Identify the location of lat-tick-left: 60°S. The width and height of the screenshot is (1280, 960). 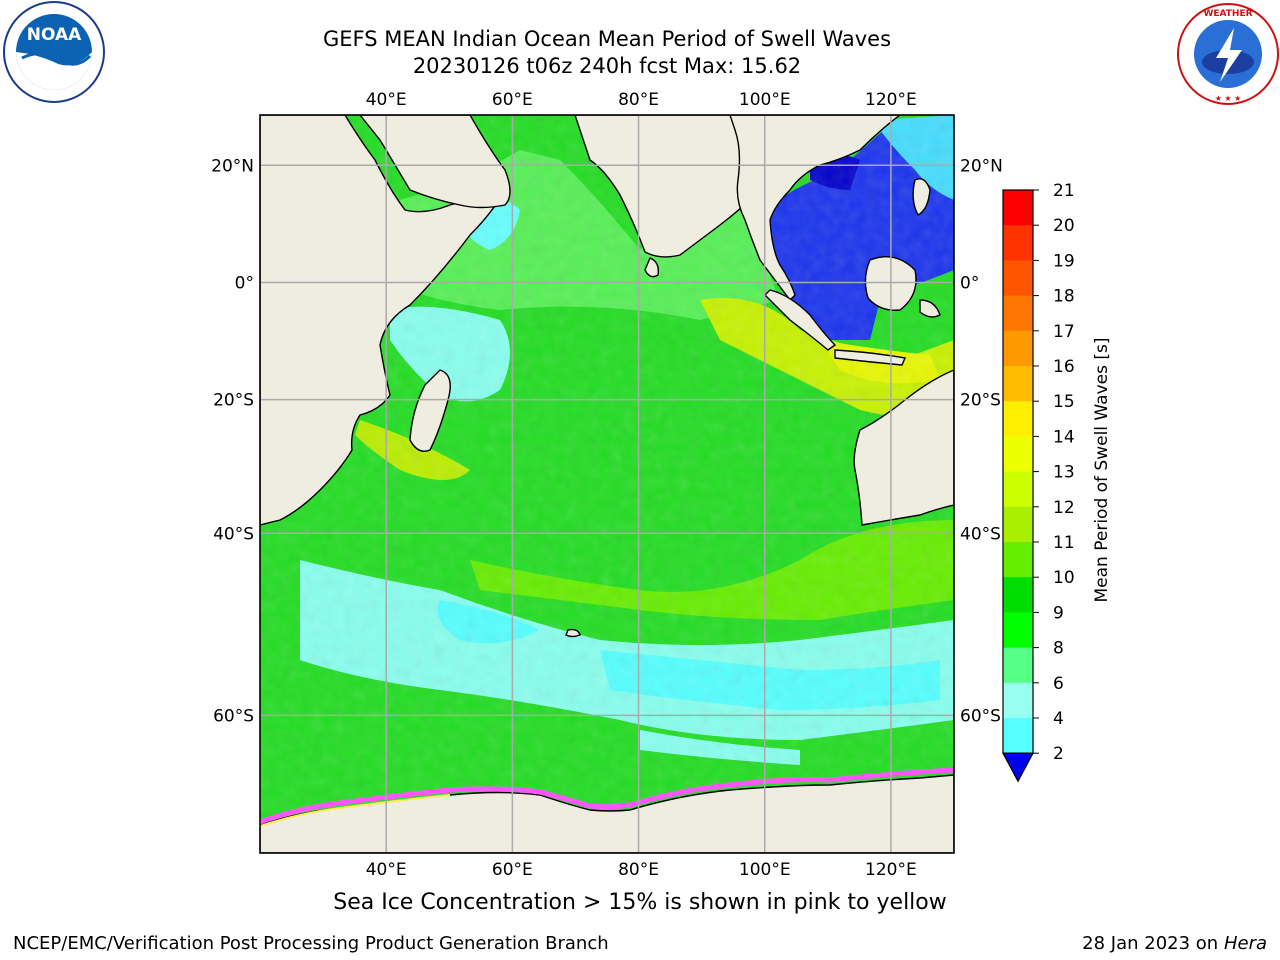
(233, 716).